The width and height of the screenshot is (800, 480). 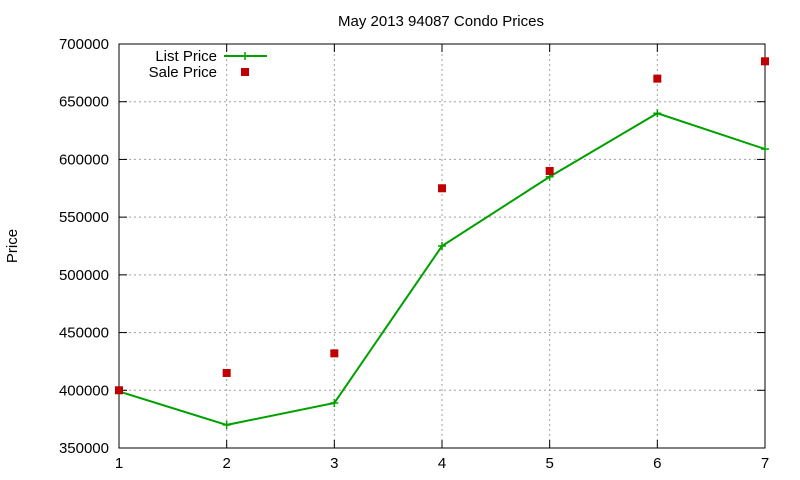 I want to click on legend-swatch-sale-price, so click(x=245, y=72).